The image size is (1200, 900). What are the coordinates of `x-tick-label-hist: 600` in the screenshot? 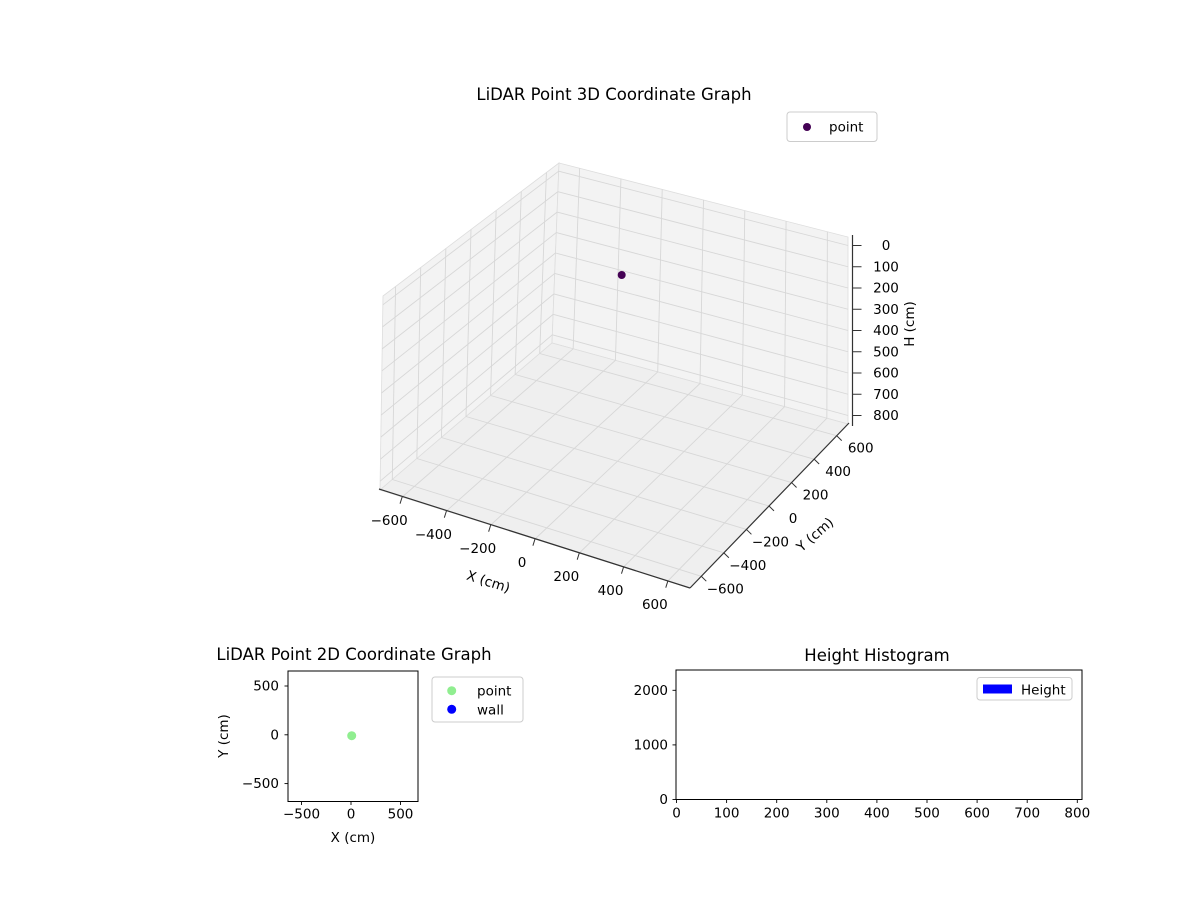 It's located at (977, 814).